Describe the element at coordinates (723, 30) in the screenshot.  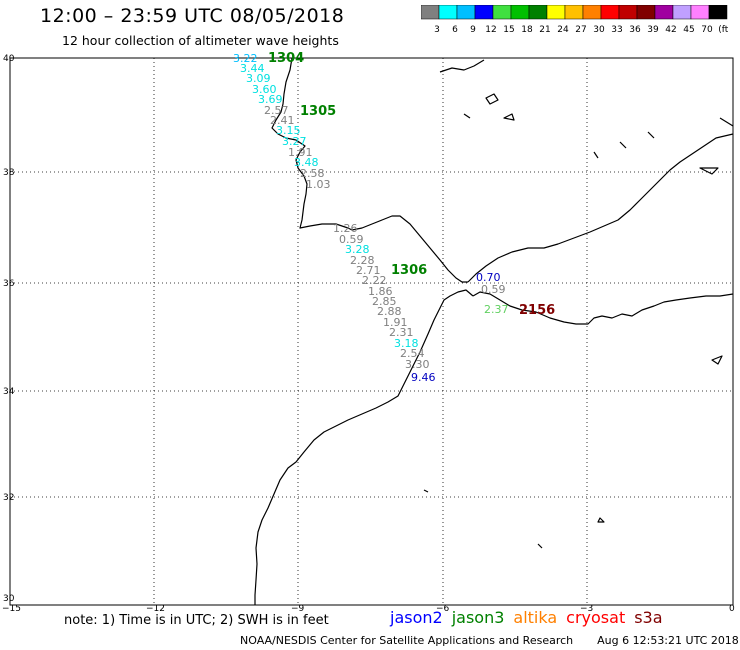
I see `scale-label: (ft)` at that location.